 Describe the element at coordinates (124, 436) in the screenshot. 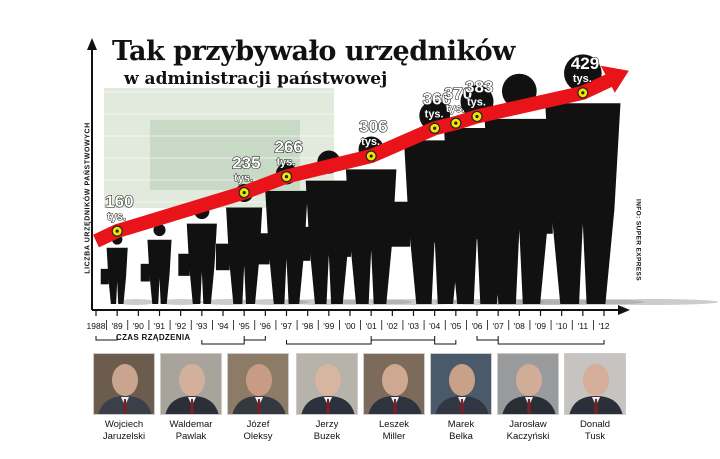

I see `last-name: Jaruzelski` at that location.